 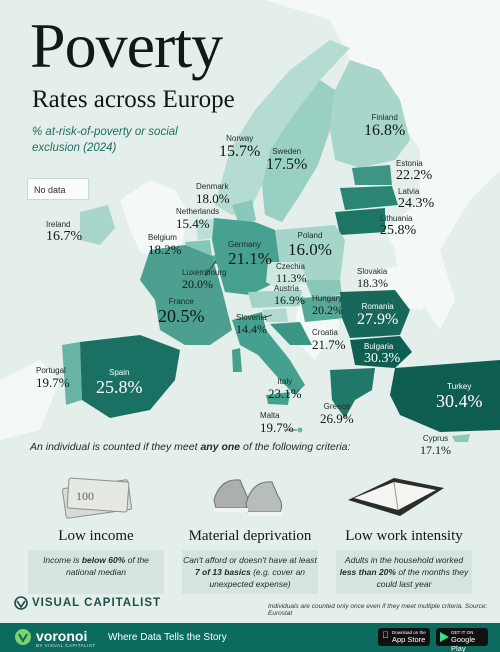 What do you see at coordinates (435, 438) in the screenshot?
I see `country-name: Cyprus` at bounding box center [435, 438].